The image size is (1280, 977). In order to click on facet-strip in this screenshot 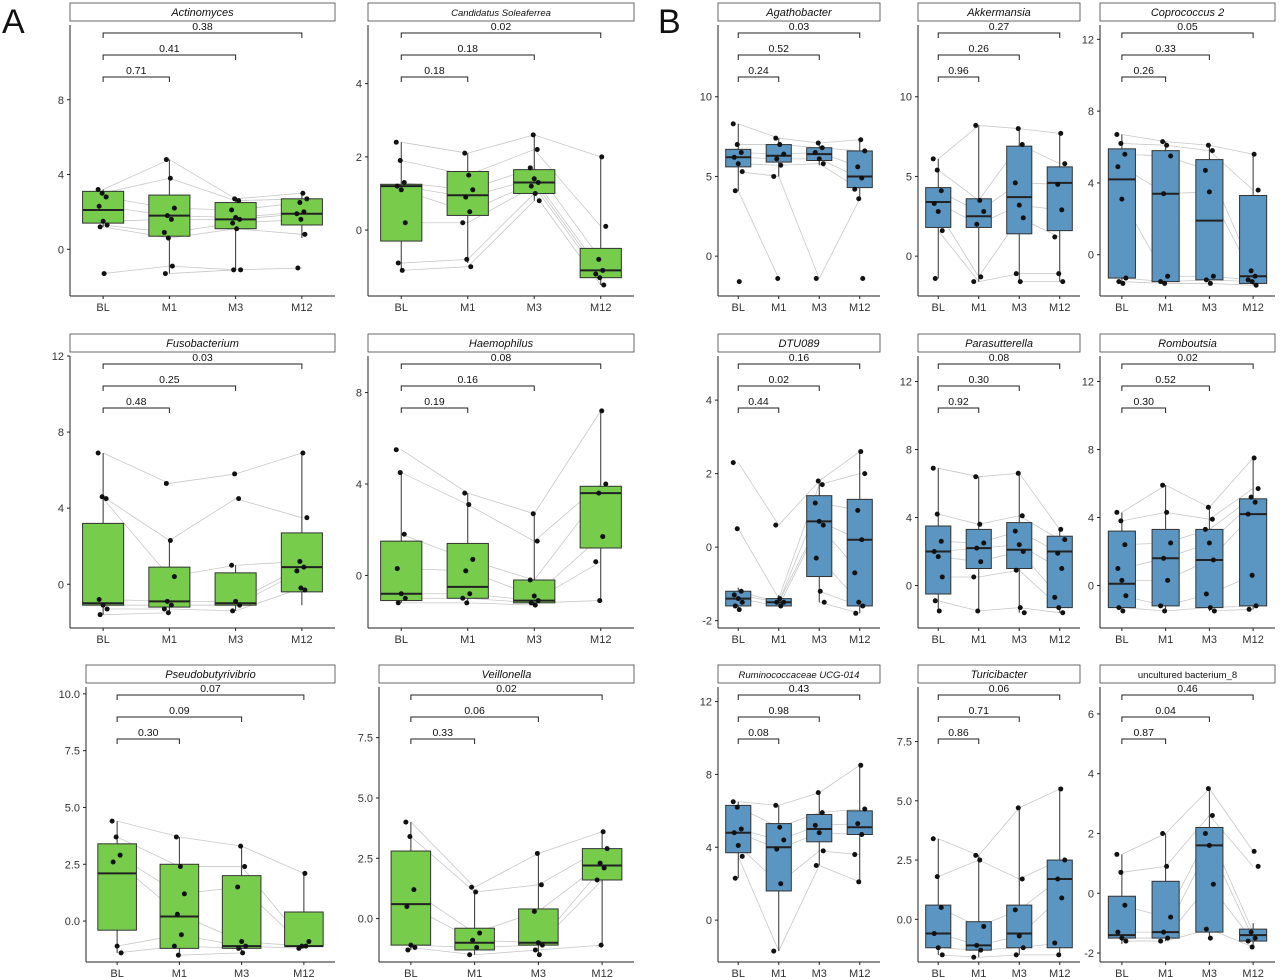, I will do `click(501, 343)`.